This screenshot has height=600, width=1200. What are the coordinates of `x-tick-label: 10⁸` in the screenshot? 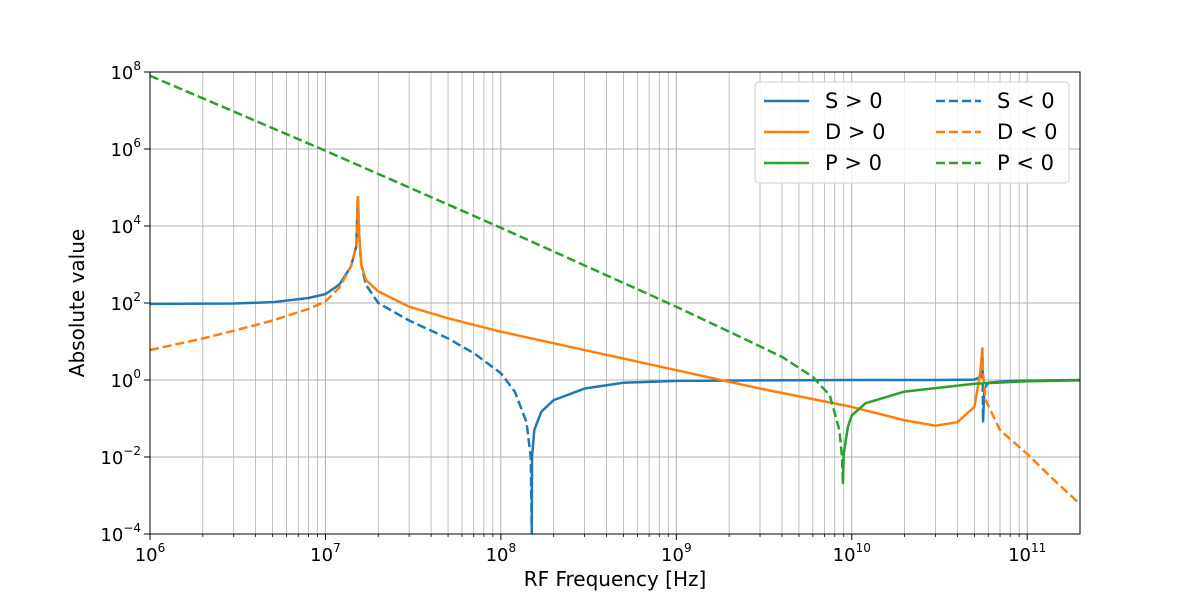 It's located at (501, 553).